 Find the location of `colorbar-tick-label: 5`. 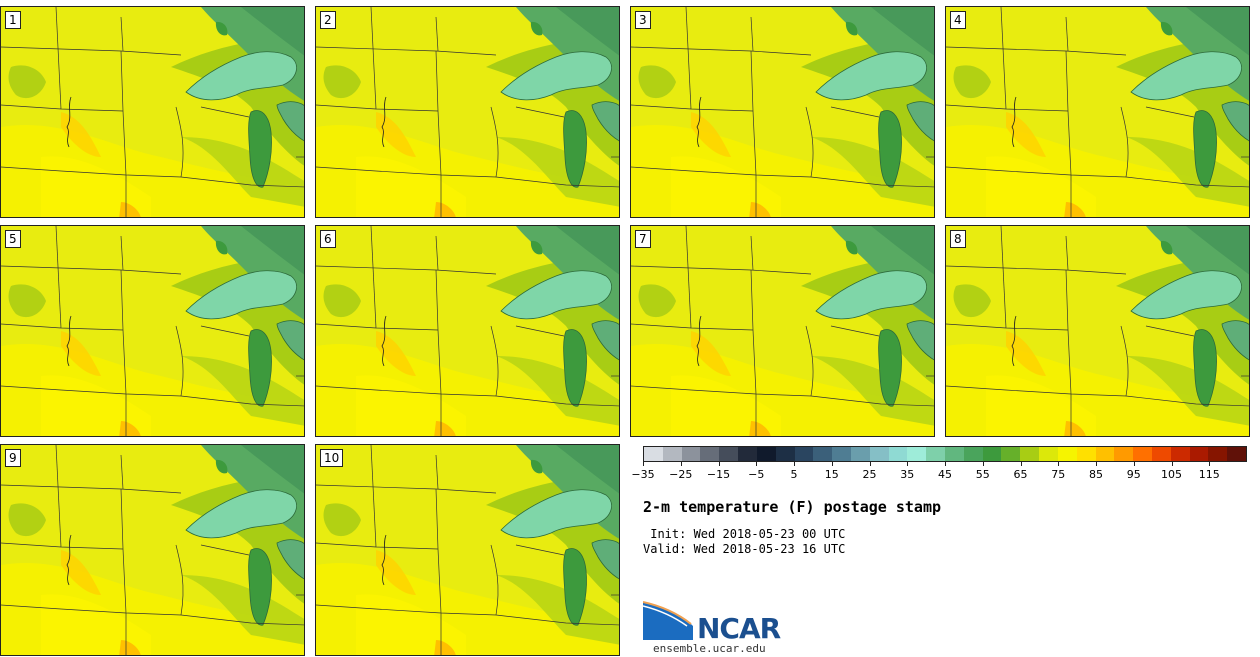

colorbar-tick-label: 5 is located at coordinates (794, 474).